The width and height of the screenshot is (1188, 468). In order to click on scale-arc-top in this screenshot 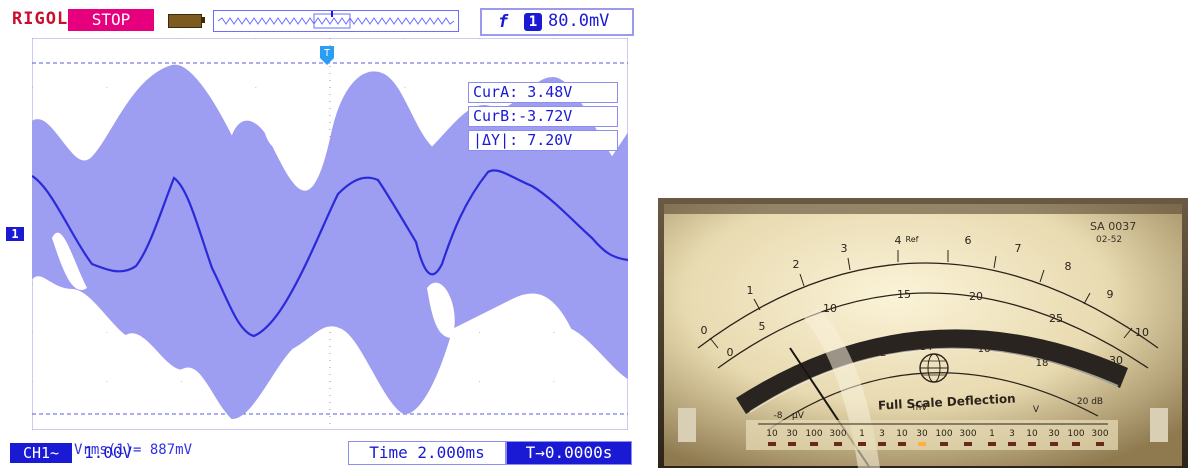, I will do `click(928, 305)`.